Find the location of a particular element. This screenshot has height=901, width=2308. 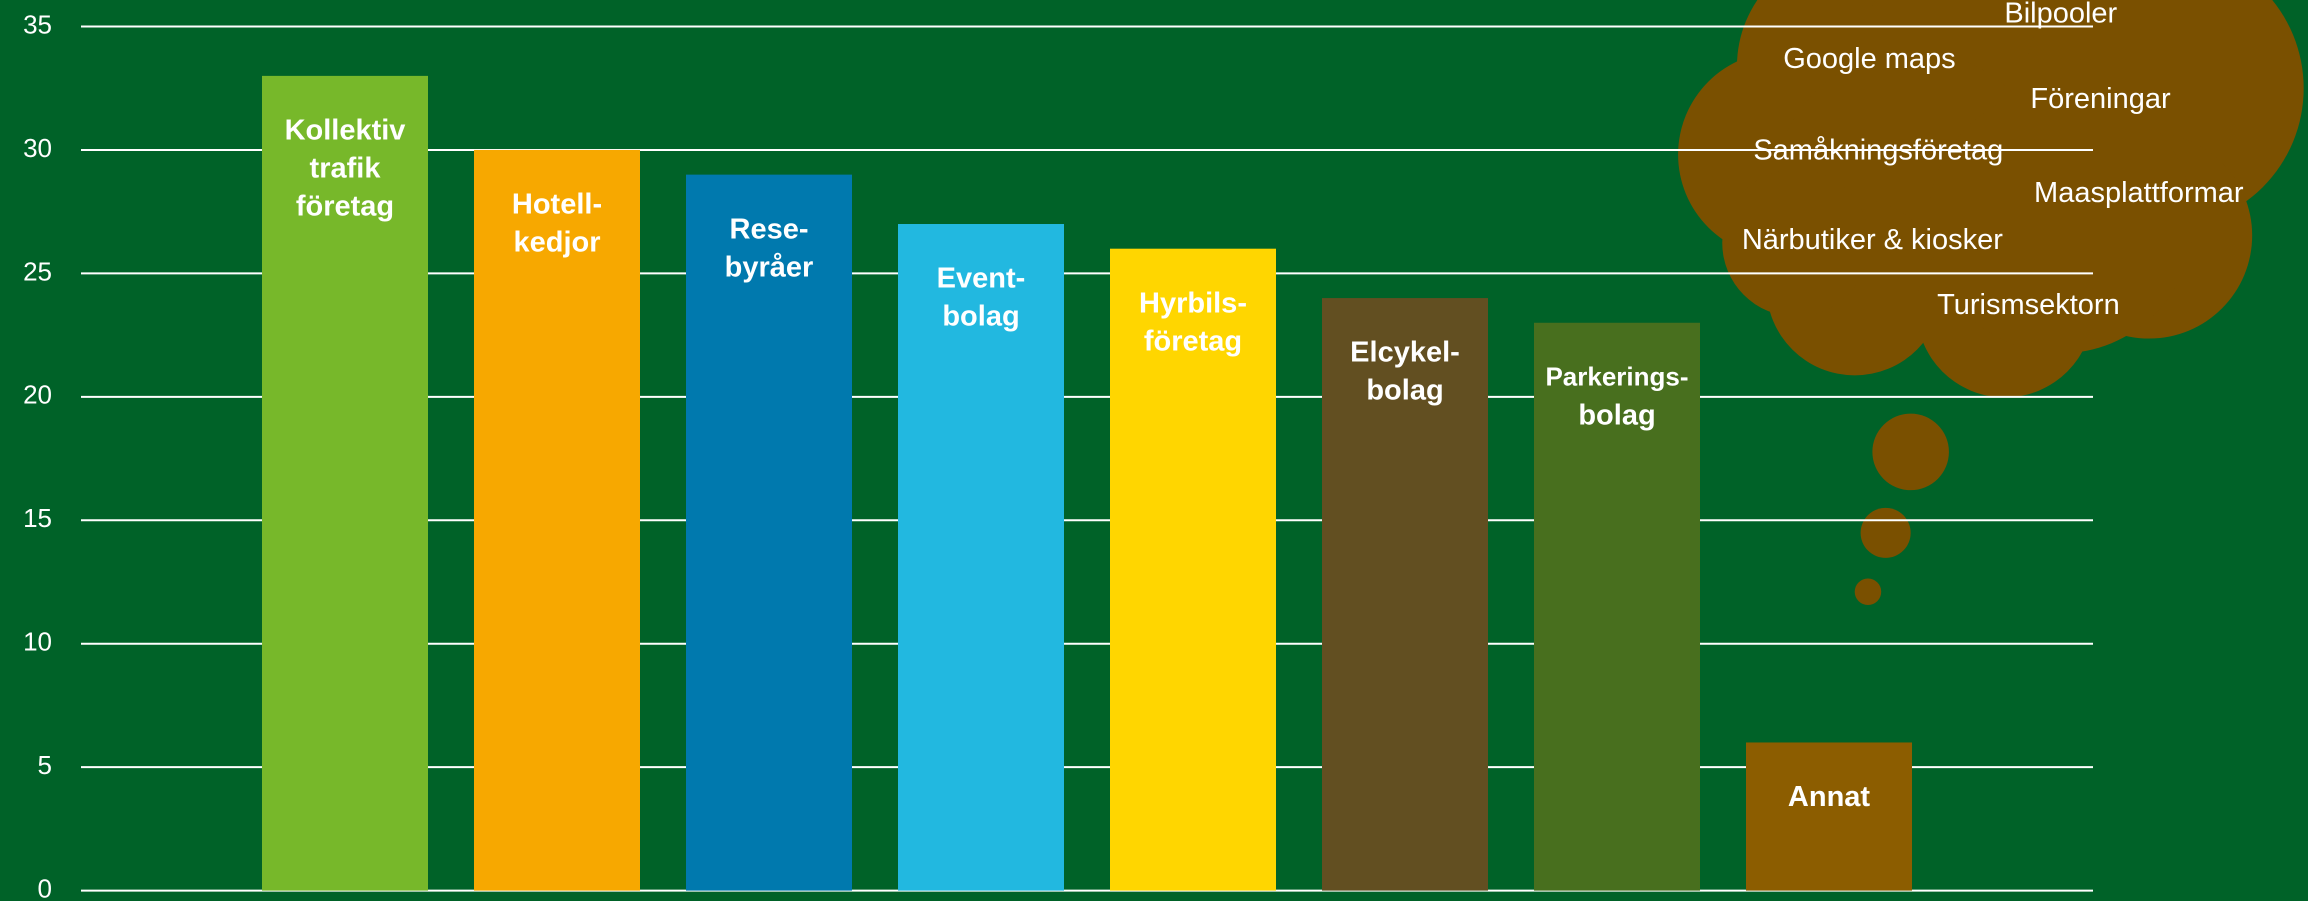

bar-label: Hyrbils- is located at coordinates (1193, 303).